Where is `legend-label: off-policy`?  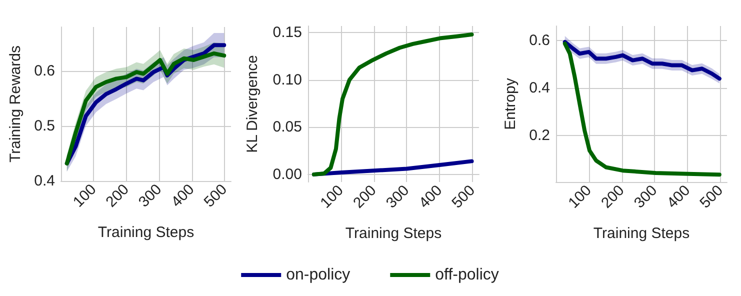
legend-label: off-policy is located at coordinates (467, 275).